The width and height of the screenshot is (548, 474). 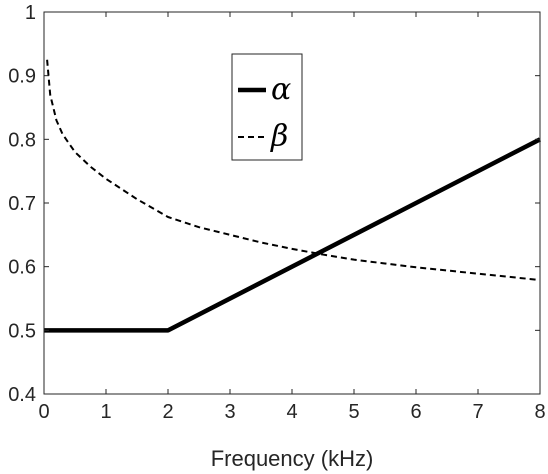 I want to click on x-tick-label: 3, so click(x=229, y=412).